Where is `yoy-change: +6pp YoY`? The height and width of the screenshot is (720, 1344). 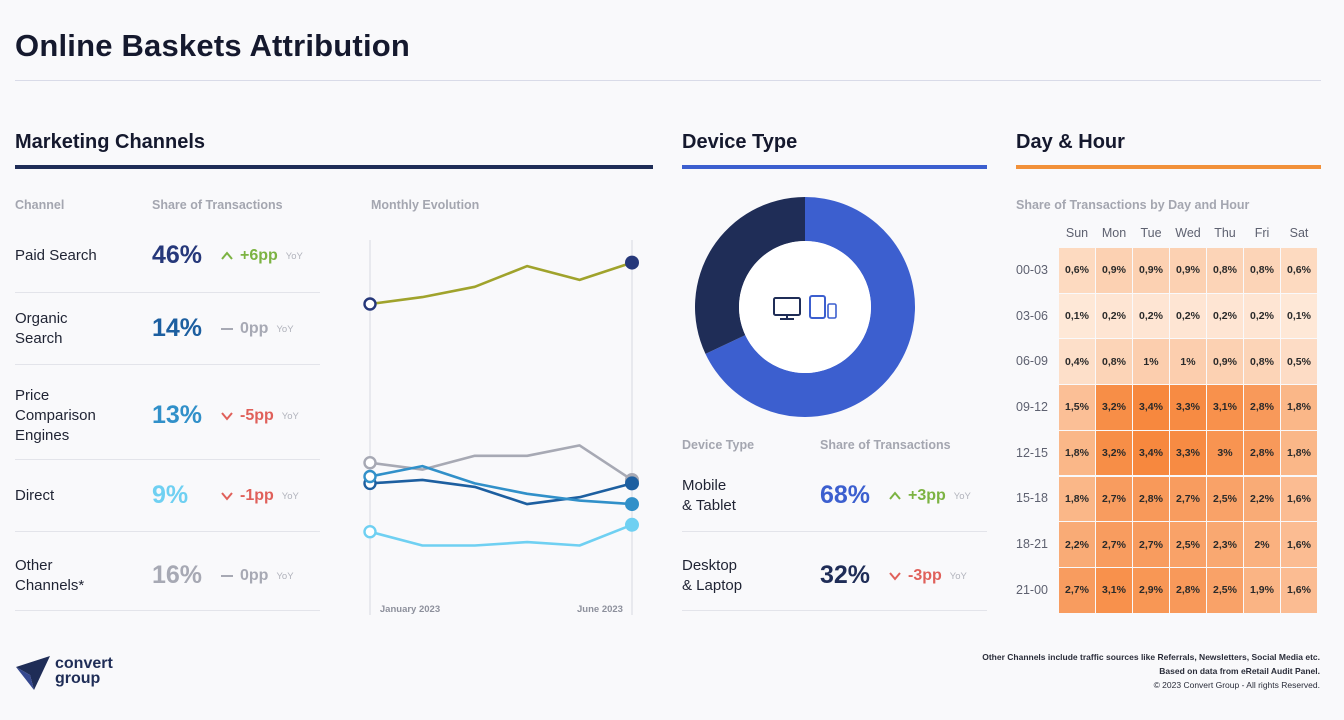
yoy-change: +6pp YoY is located at coordinates (261, 256).